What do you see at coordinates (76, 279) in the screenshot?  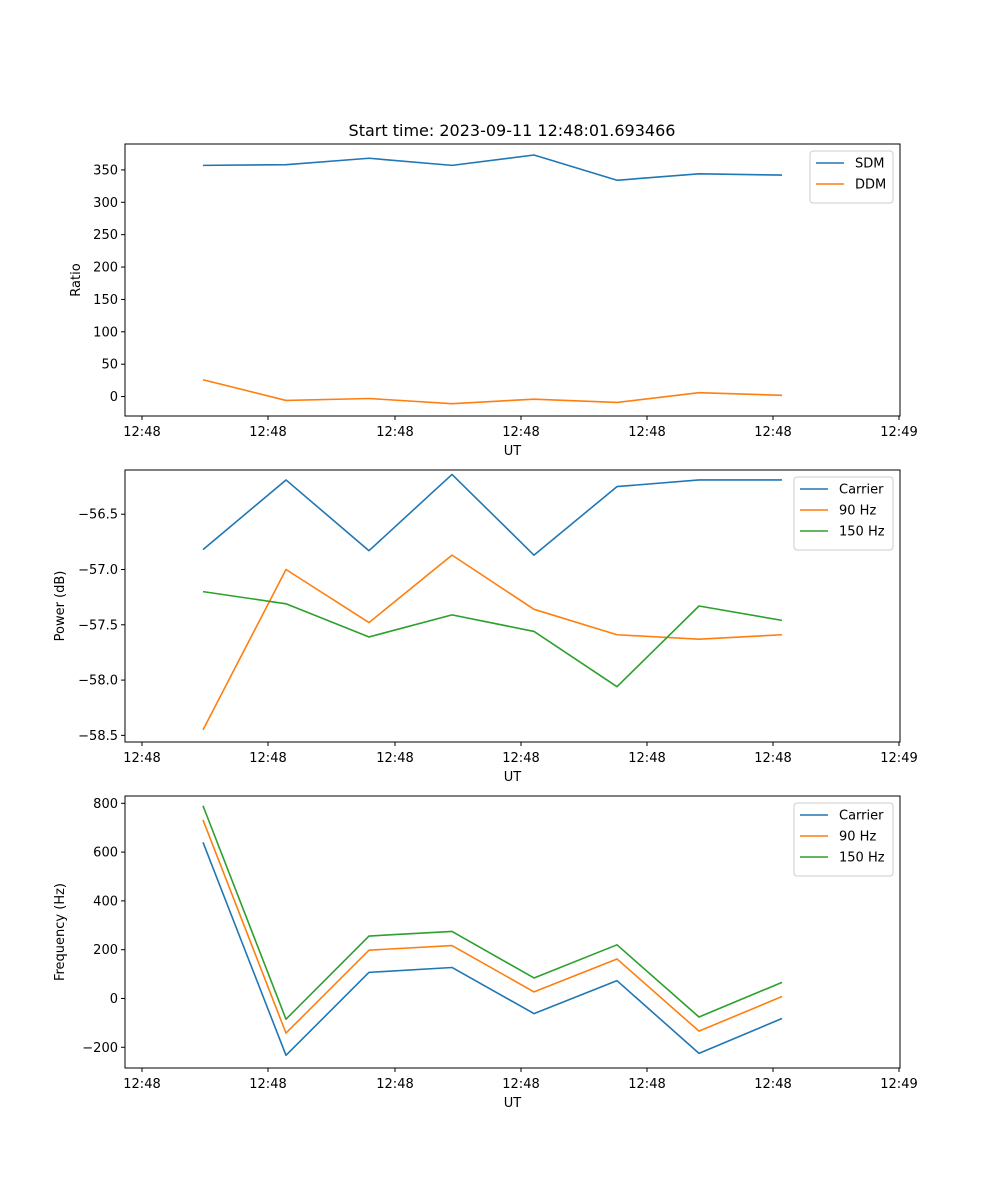 I see `y-axis-label: Ratio` at bounding box center [76, 279].